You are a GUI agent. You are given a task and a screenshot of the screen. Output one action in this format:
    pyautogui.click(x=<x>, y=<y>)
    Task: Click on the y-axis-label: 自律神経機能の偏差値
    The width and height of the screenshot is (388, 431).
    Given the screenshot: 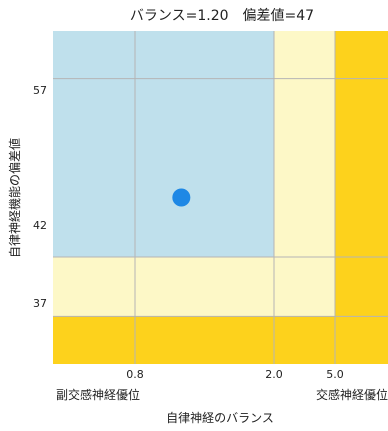 What is the action you would take?
    pyautogui.click(x=14, y=198)
    